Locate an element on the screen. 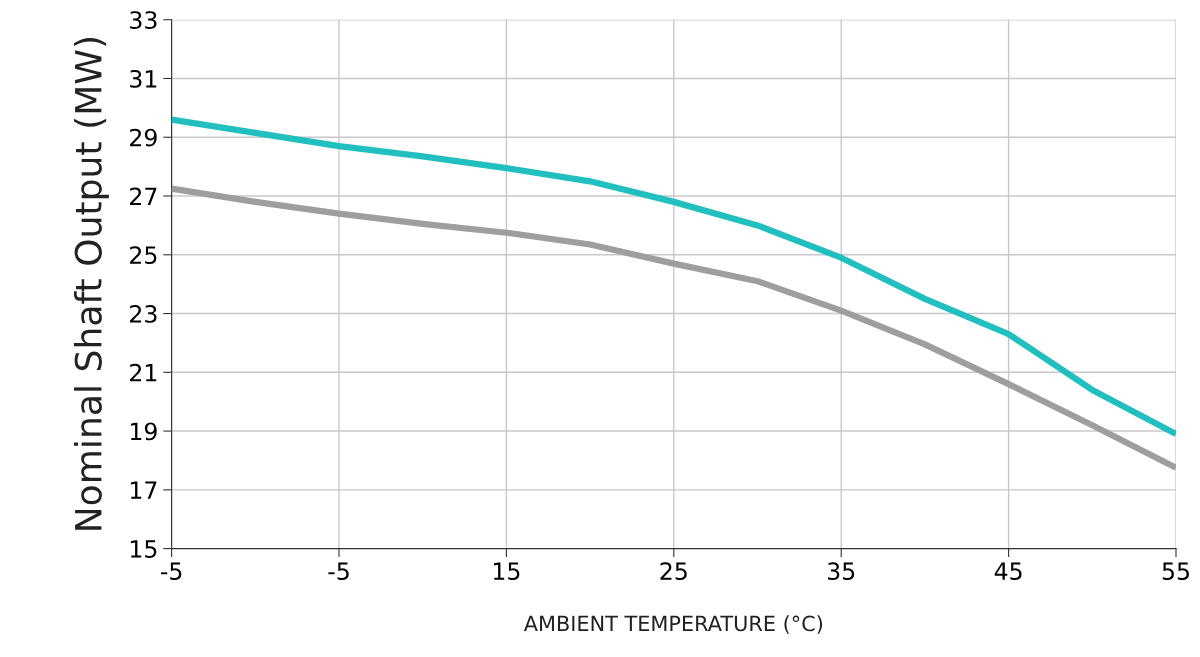 The height and width of the screenshot is (657, 1200). x-tick-label: 55 is located at coordinates (1175, 571).